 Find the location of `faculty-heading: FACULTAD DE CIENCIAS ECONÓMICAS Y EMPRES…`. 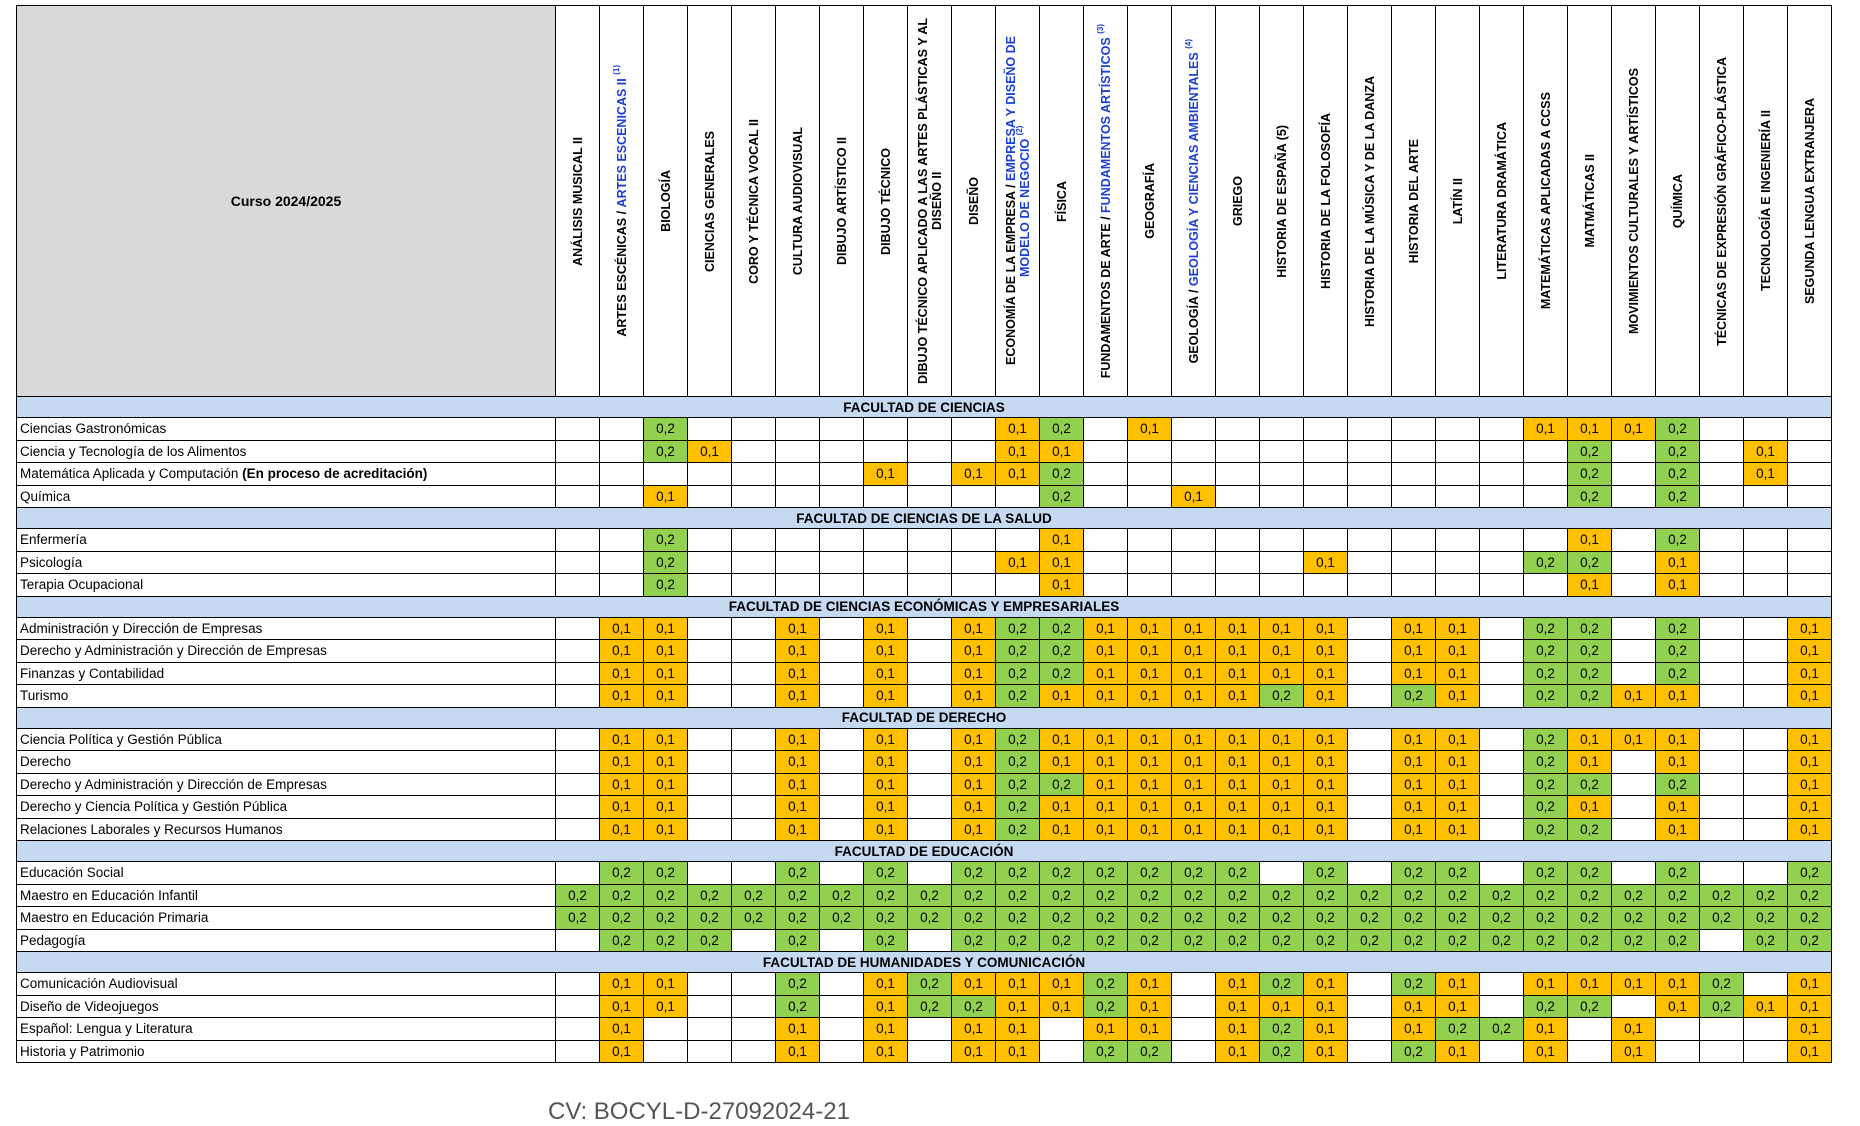

faculty-heading: FACULTAD DE CIENCIAS ECONÓMICAS Y EMPRES… is located at coordinates (924, 606).